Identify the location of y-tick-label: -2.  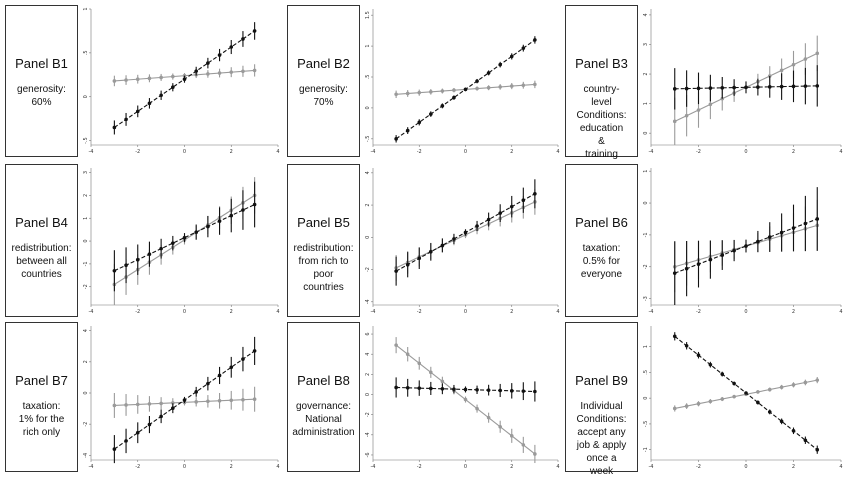
(368, 269).